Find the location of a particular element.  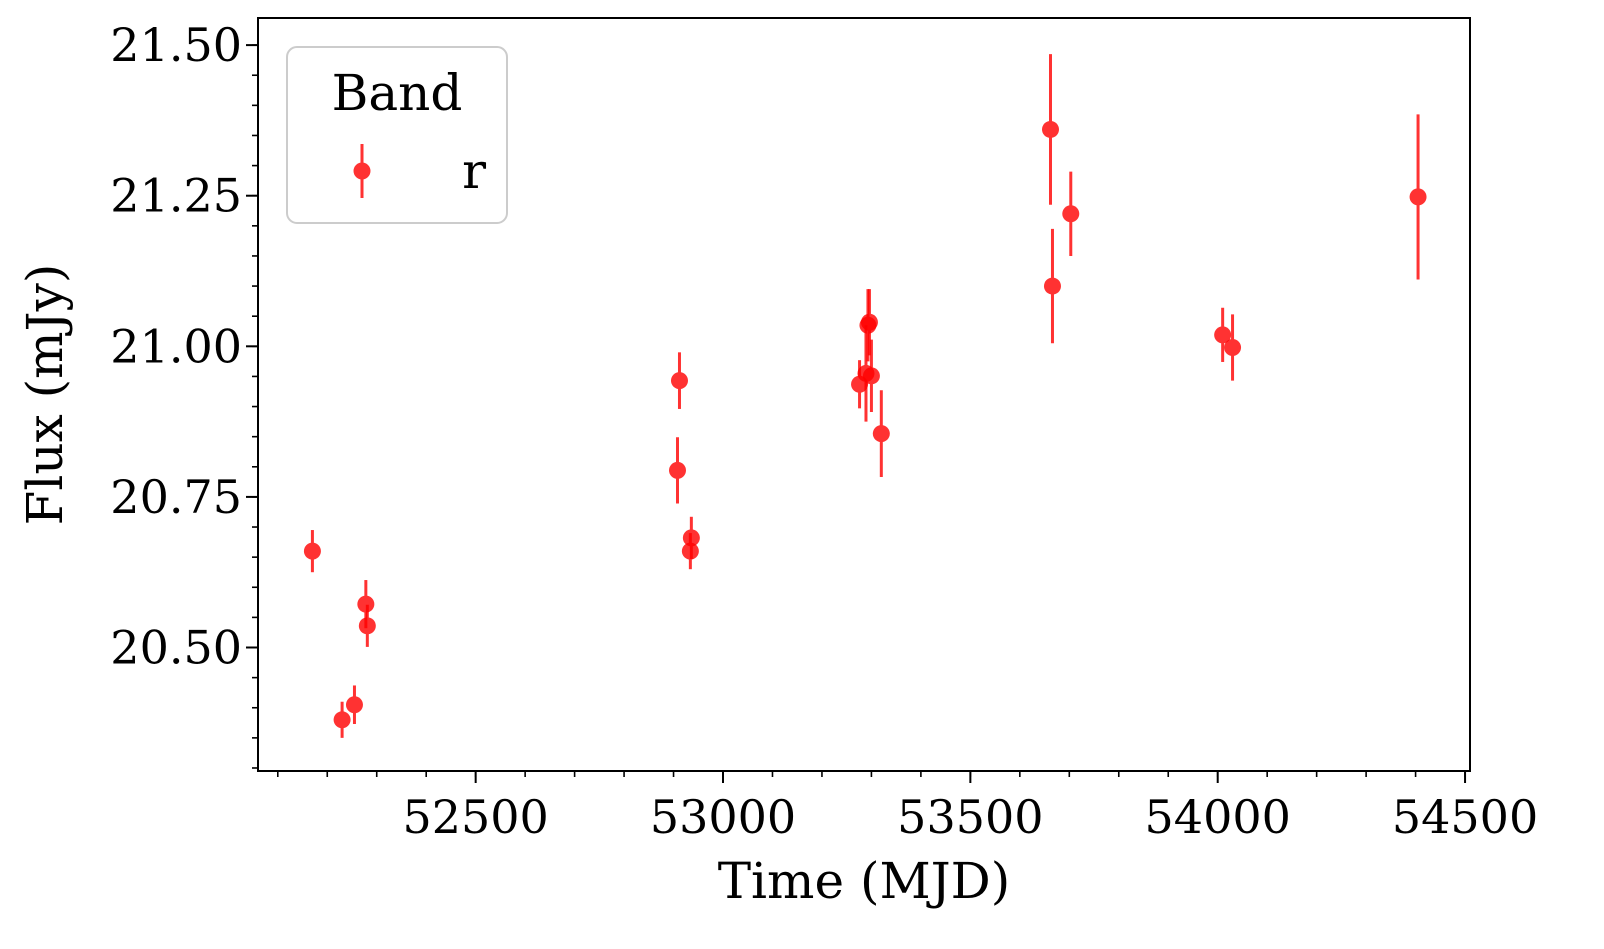

legend-marker-r is located at coordinates (362, 171).